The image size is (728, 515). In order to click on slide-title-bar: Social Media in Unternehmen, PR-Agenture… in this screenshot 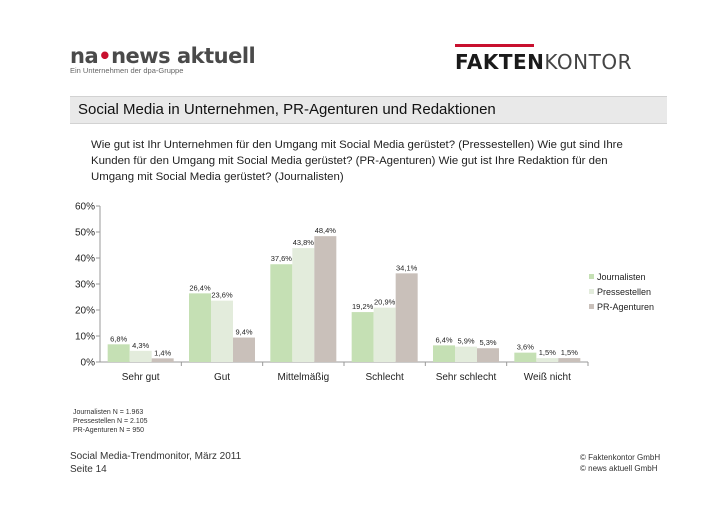, I will do `click(368, 110)`.